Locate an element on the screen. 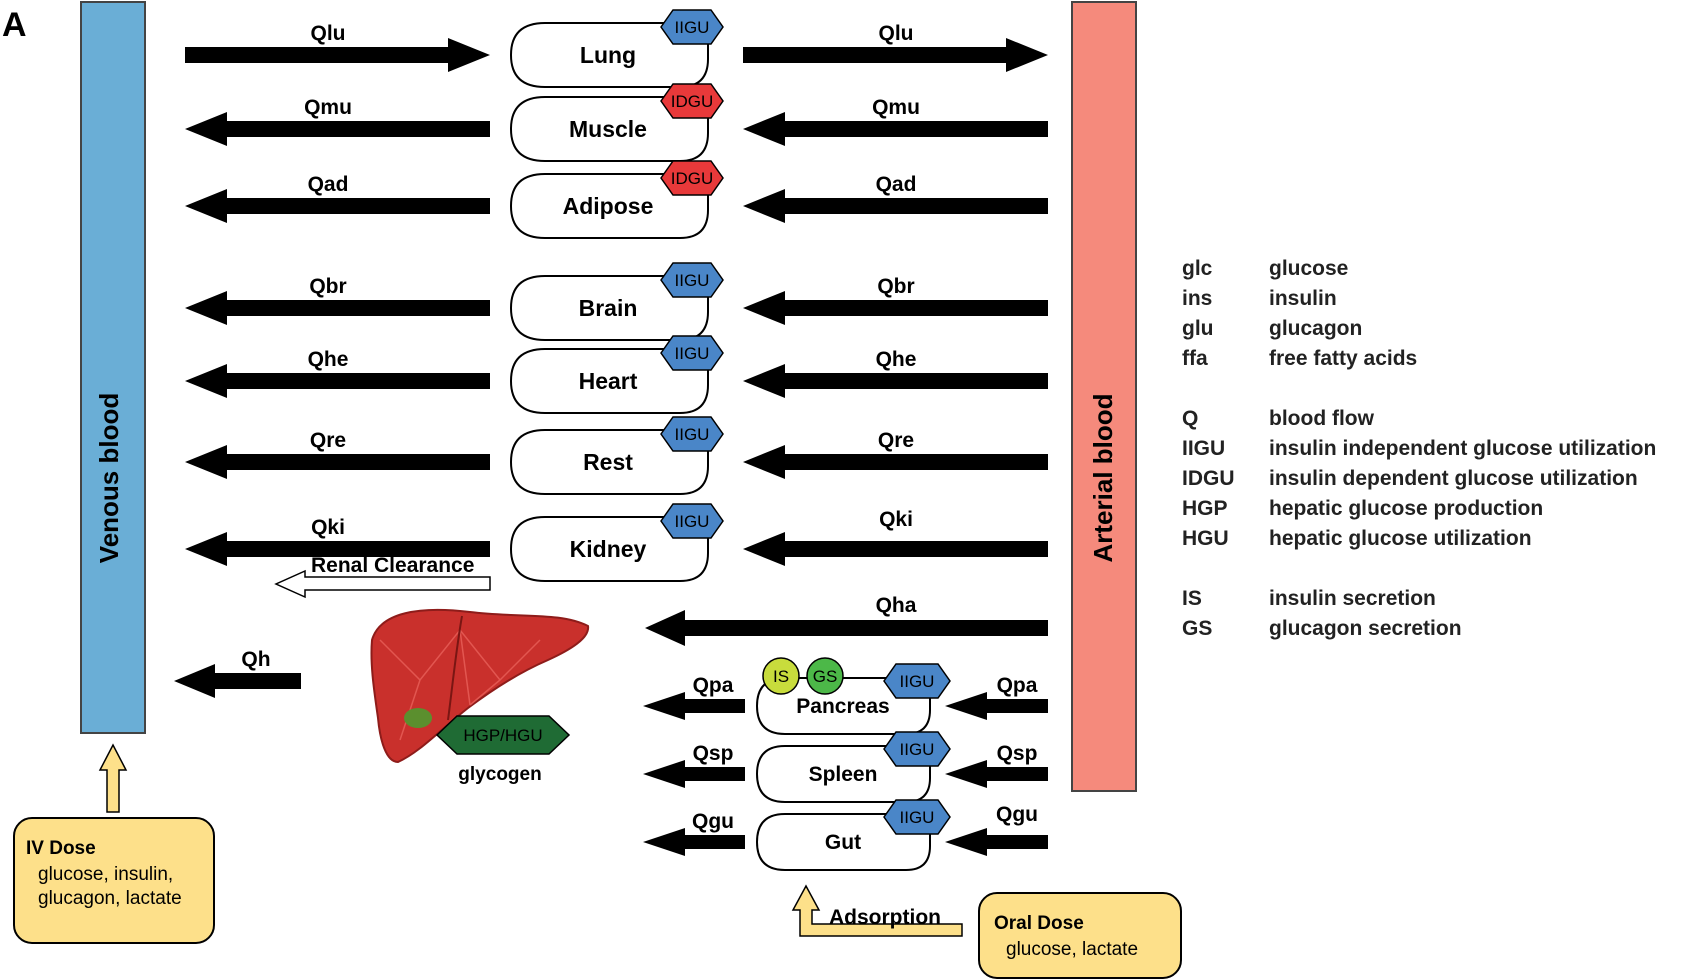 The height and width of the screenshot is (979, 1701). is-label: IS is located at coordinates (781, 676).